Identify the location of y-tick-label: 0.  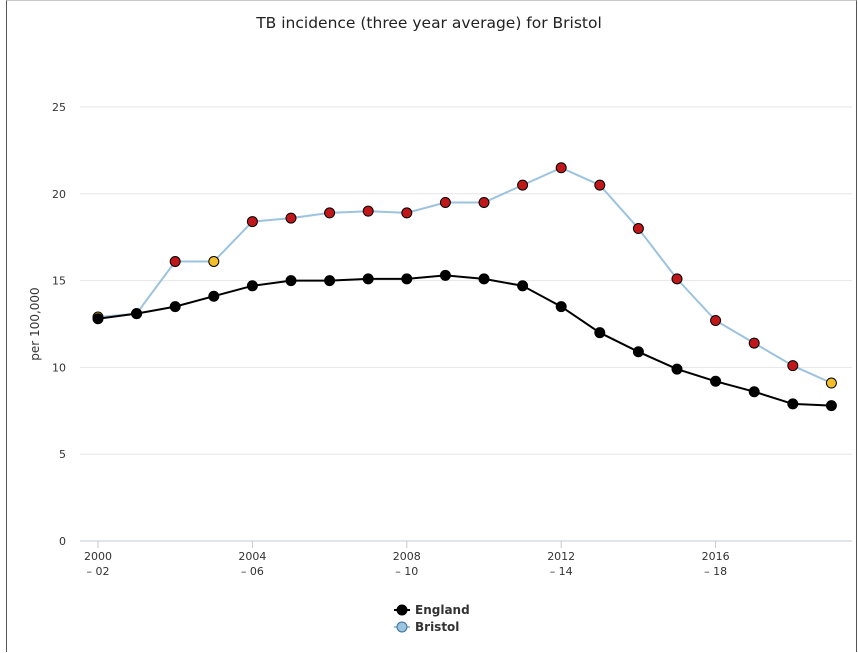
(62, 541).